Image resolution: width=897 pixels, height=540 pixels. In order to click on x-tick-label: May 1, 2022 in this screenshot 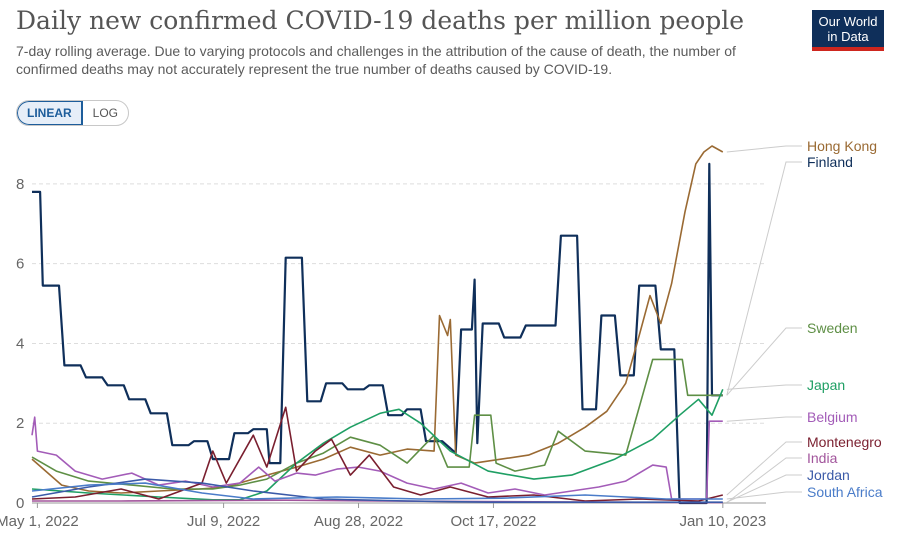, I will do `click(39, 521)`.